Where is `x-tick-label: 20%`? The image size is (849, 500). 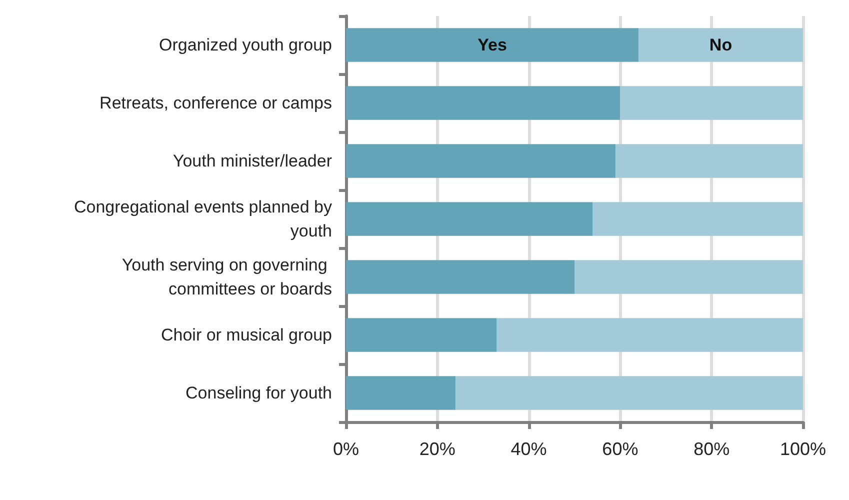
x-tick-label: 20% is located at coordinates (437, 449).